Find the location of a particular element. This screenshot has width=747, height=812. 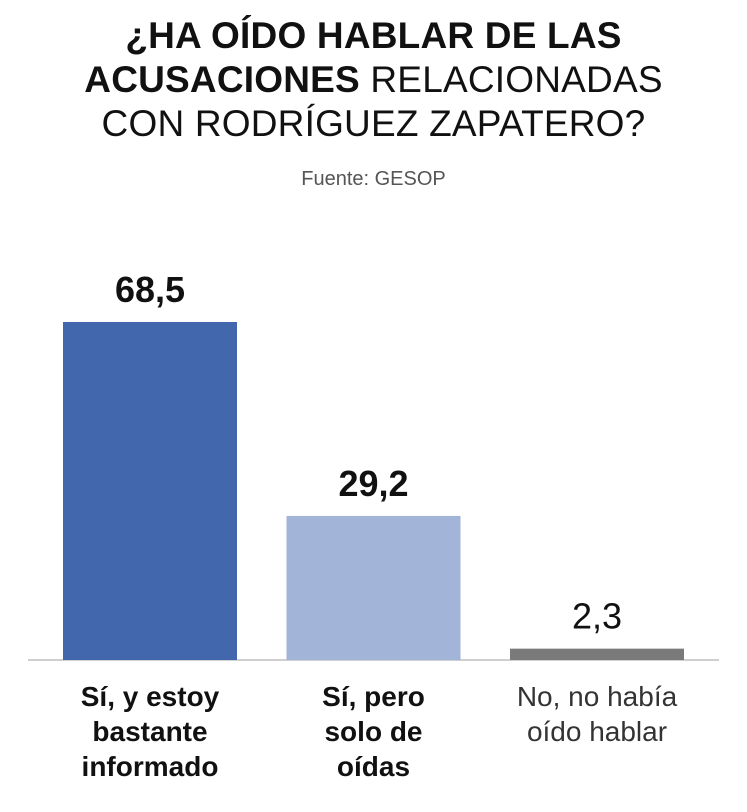

category-label-3-line-1: No, no había is located at coordinates (597, 696).